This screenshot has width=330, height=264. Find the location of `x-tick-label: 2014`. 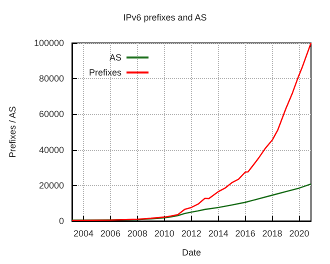

x-tick-label: 2014 is located at coordinates (218, 233).